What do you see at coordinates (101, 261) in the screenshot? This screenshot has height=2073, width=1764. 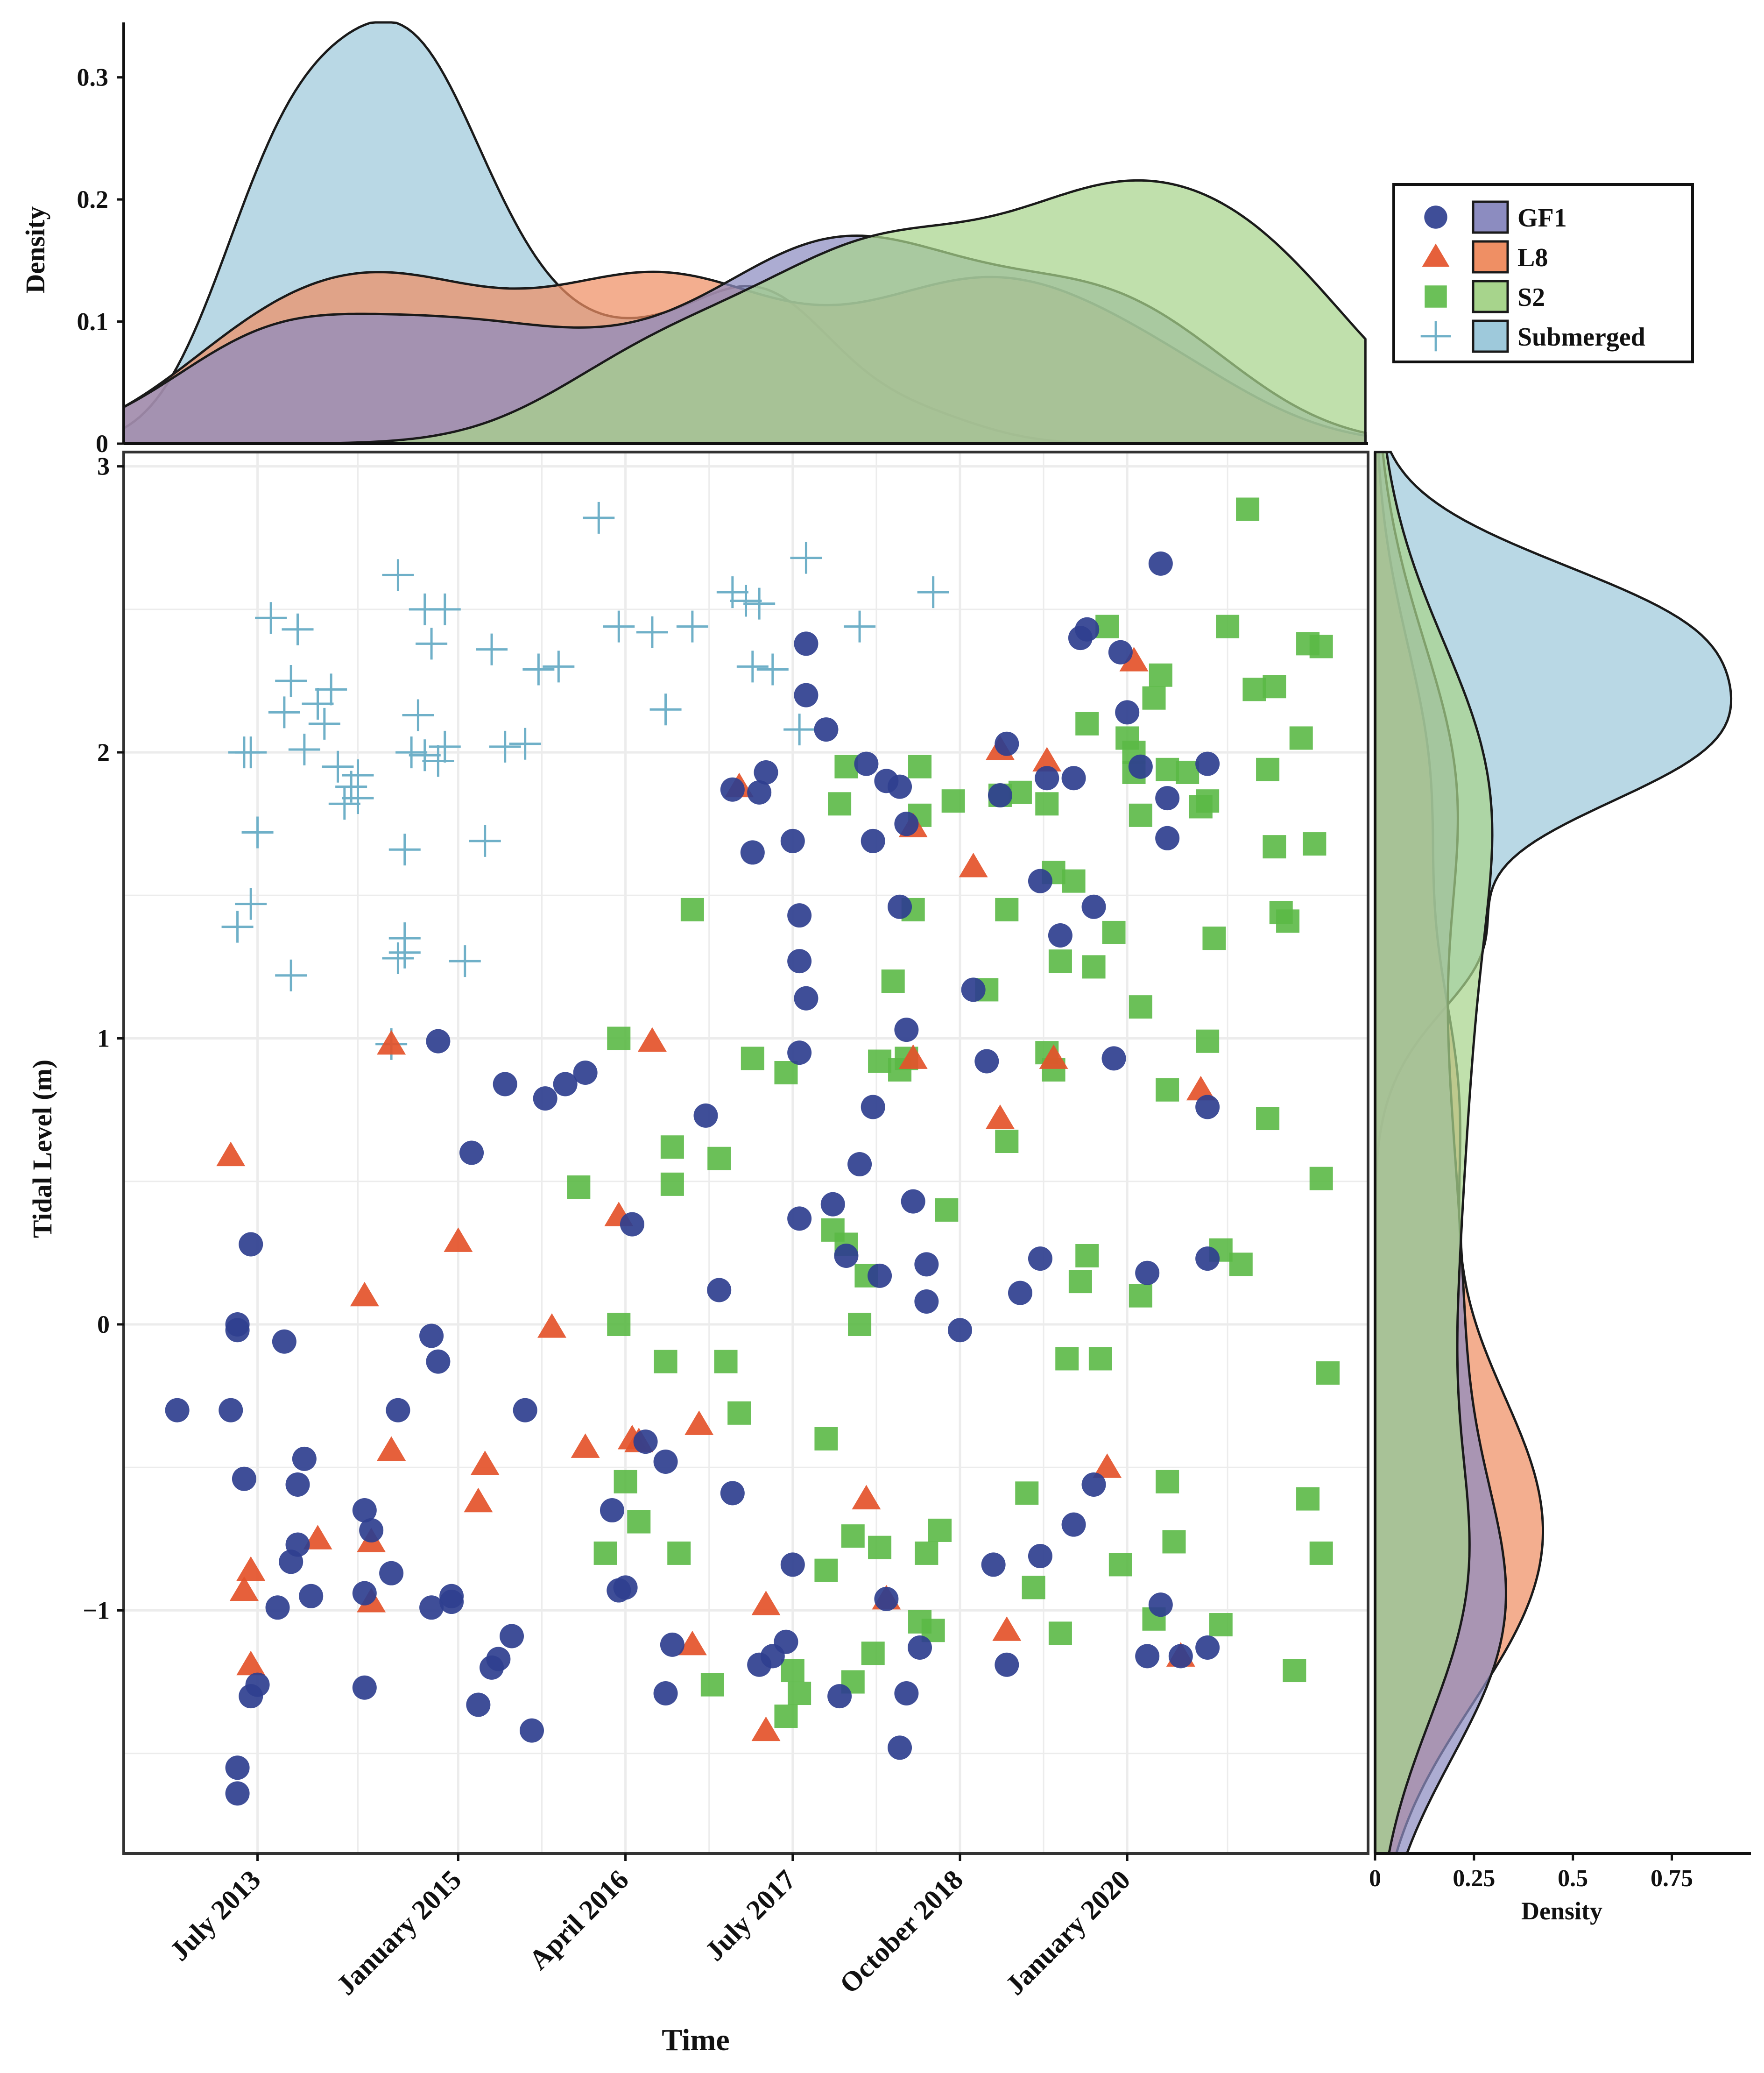 I see `top-density-ticks: 0 0.1 0.2 0.3` at bounding box center [101, 261].